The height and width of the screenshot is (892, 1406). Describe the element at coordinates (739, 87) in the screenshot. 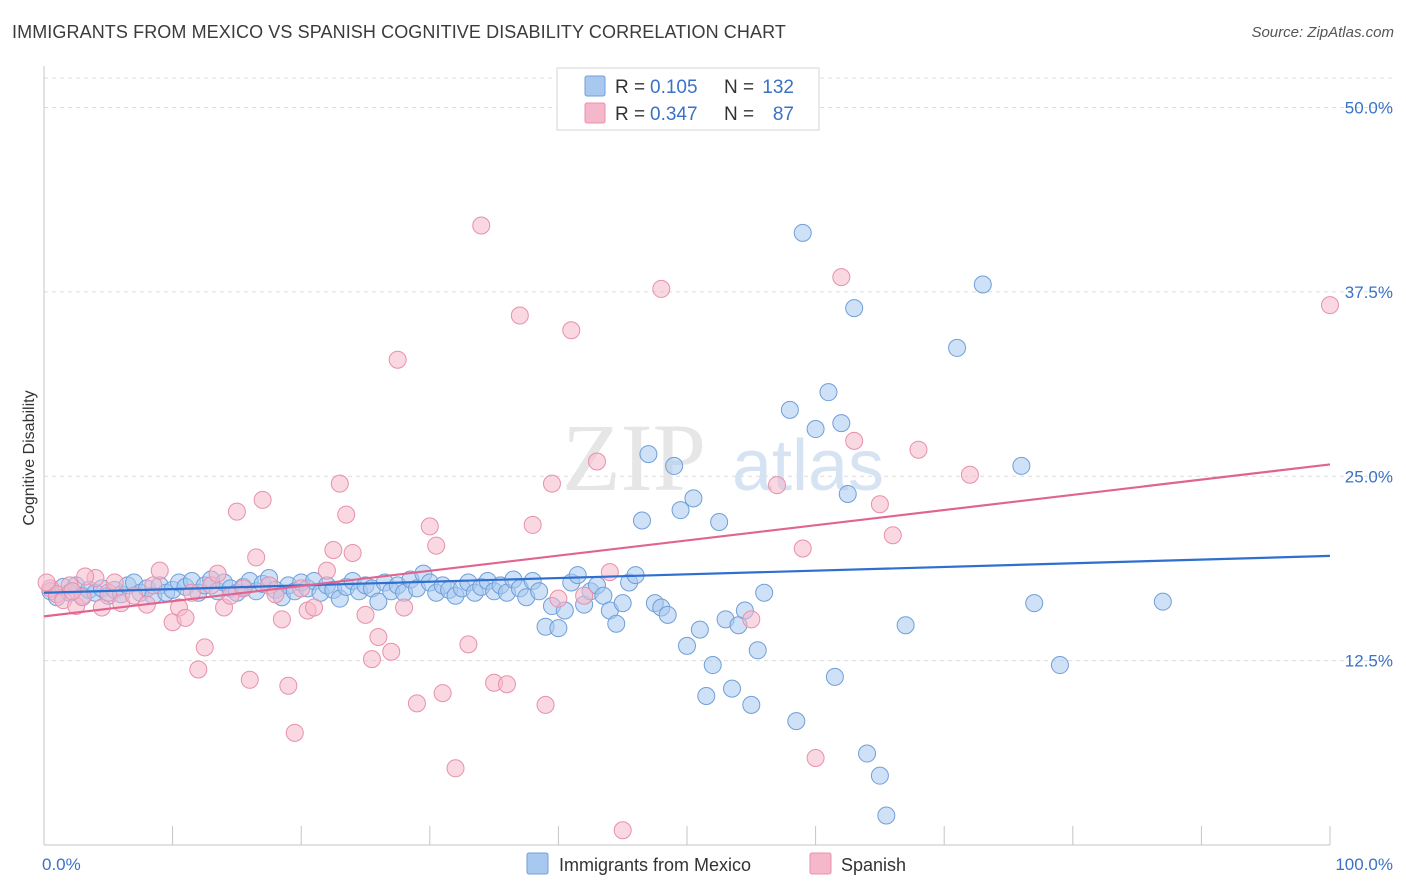

I see `stats-legend-n-label-blue: N =` at that location.